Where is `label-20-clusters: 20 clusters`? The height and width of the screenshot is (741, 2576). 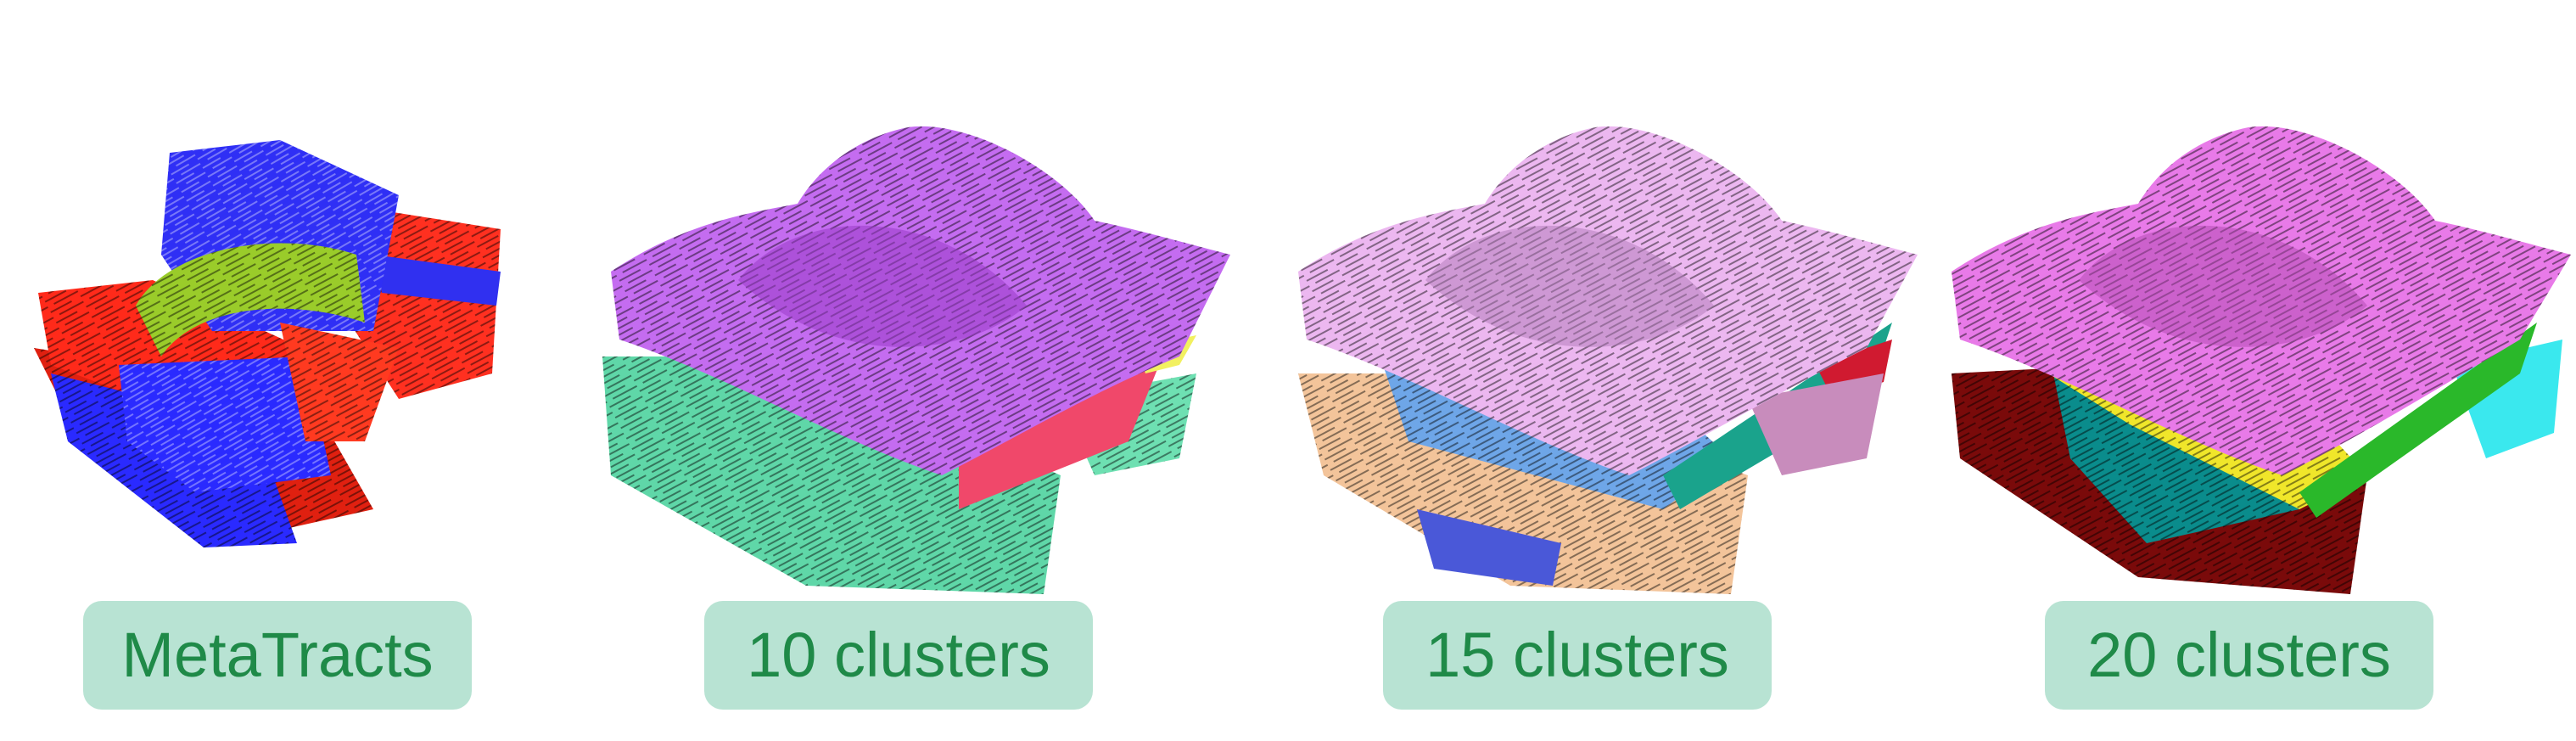 label-20-clusters: 20 clusters is located at coordinates (2239, 655).